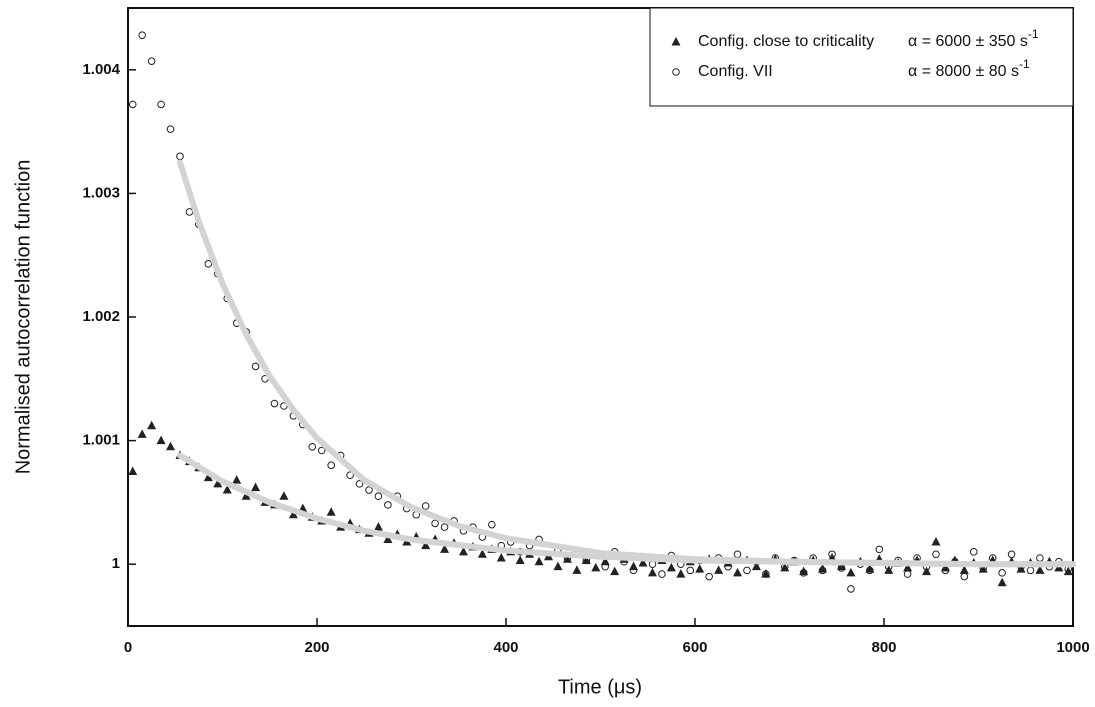 The image size is (1095, 707). Describe the element at coordinates (786, 41) in the screenshot. I see `legend-label: Config. close to criticality` at that location.